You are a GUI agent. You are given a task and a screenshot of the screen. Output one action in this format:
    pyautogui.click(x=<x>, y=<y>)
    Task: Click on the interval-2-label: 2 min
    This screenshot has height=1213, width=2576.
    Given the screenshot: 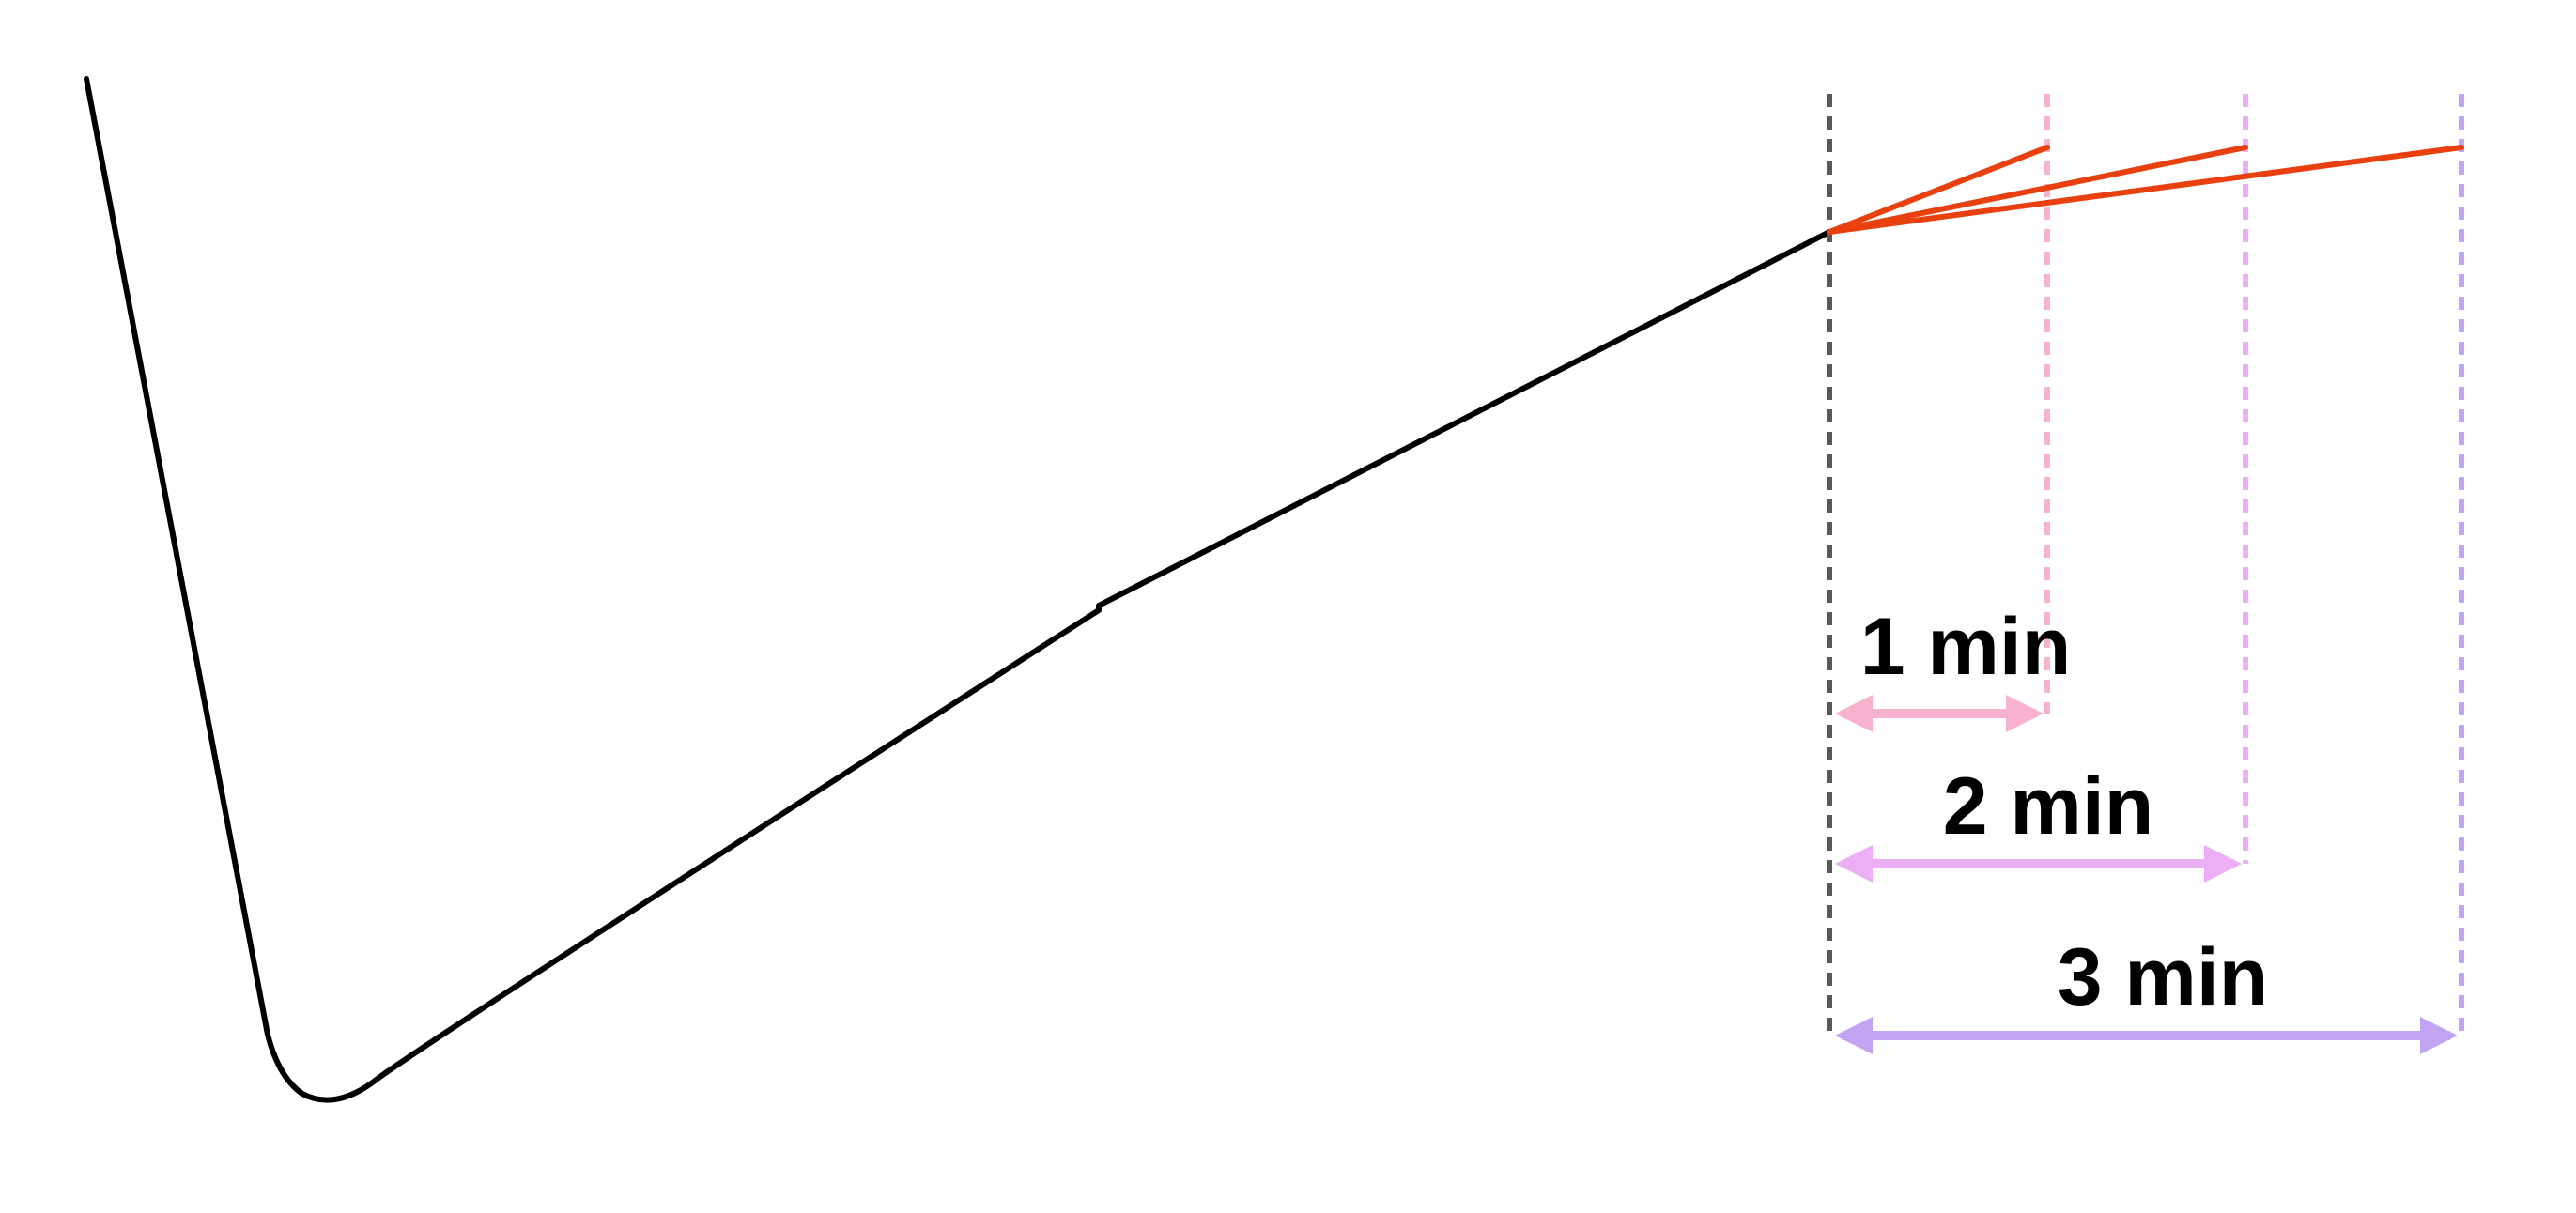 What is the action you would take?
    pyautogui.click(x=2048, y=806)
    